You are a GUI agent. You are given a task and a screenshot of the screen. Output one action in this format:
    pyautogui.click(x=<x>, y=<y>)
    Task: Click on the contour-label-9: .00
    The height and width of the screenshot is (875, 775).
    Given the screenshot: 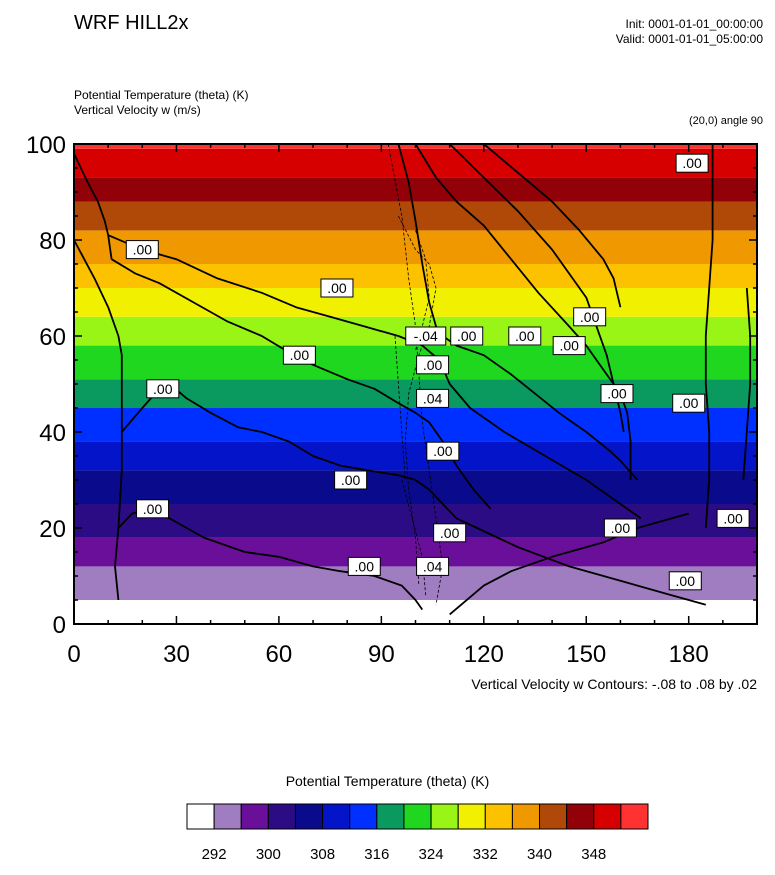 What is the action you would take?
    pyautogui.click(x=433, y=365)
    